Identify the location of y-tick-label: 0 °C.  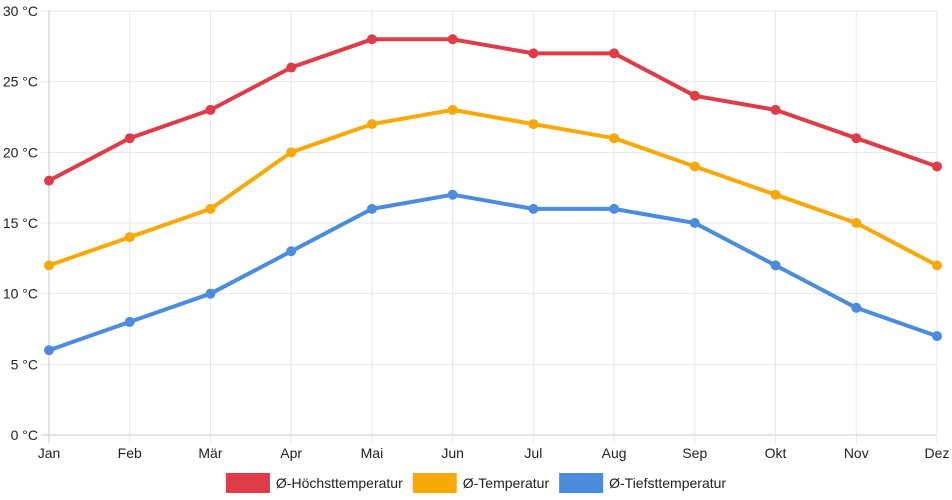
(24, 435).